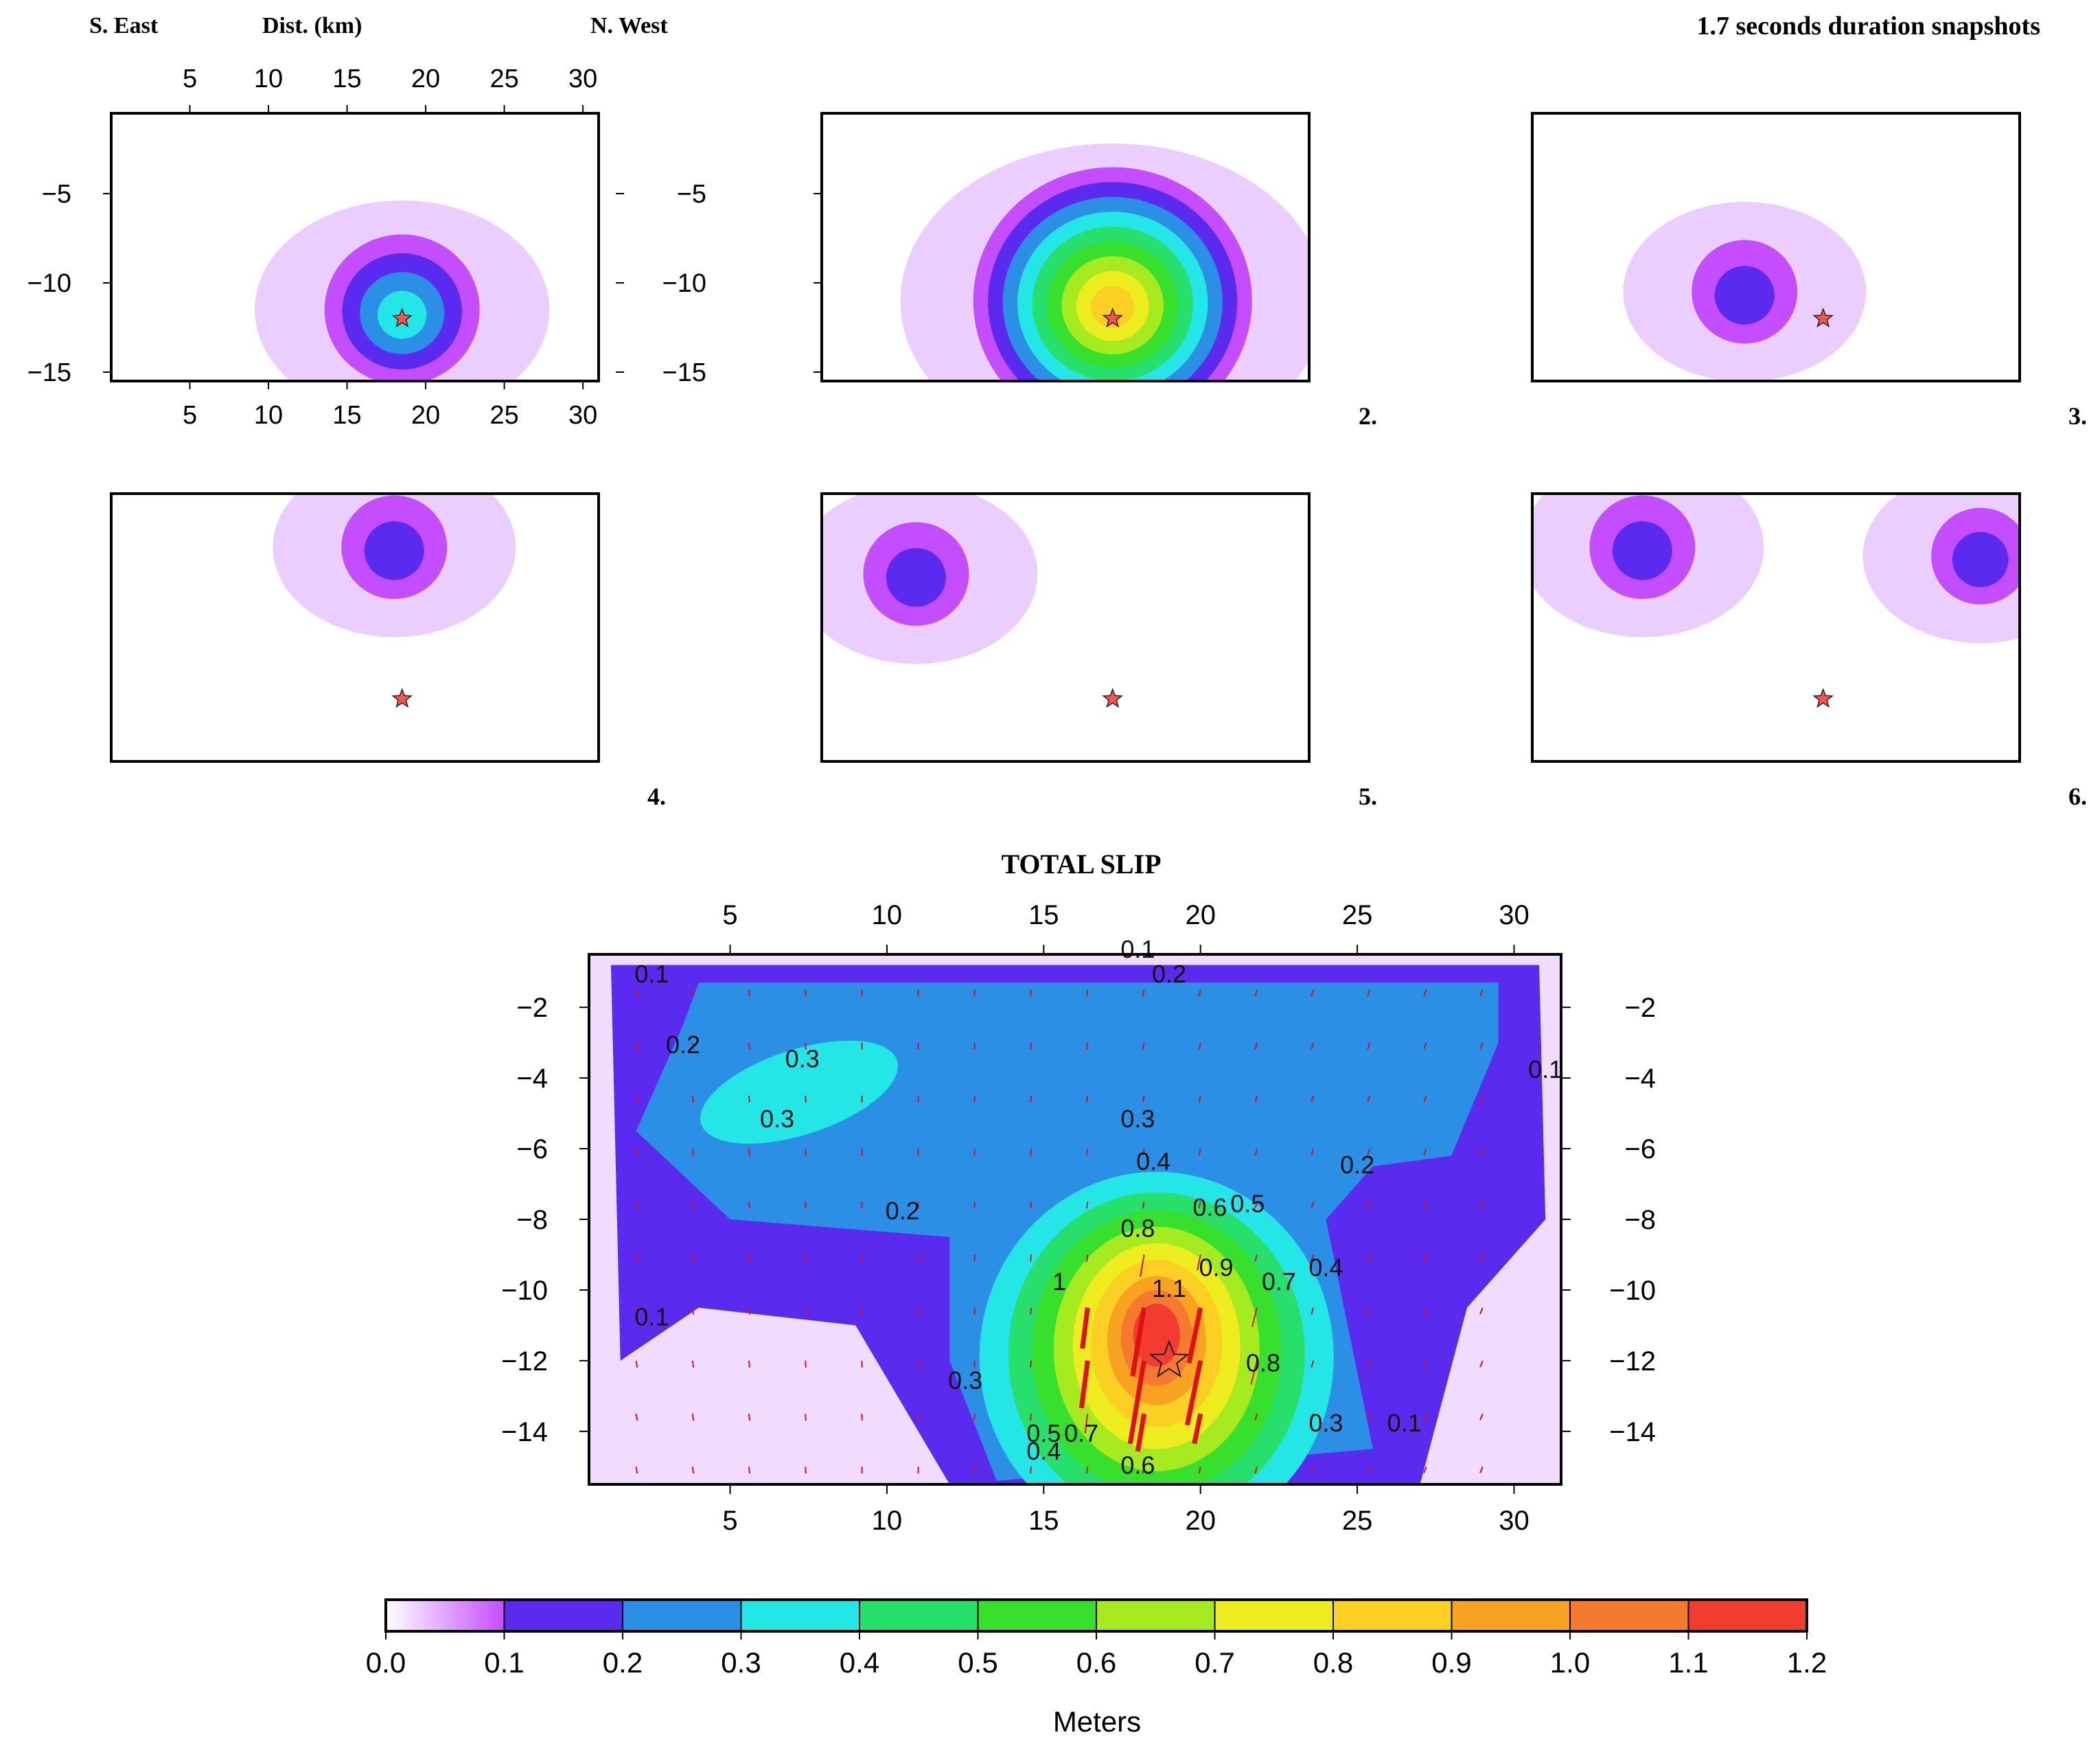 The image size is (2100, 1748). Describe the element at coordinates (1200, 1521) in the screenshot. I see `total-slip-xtick-label-bottom: 20` at that location.